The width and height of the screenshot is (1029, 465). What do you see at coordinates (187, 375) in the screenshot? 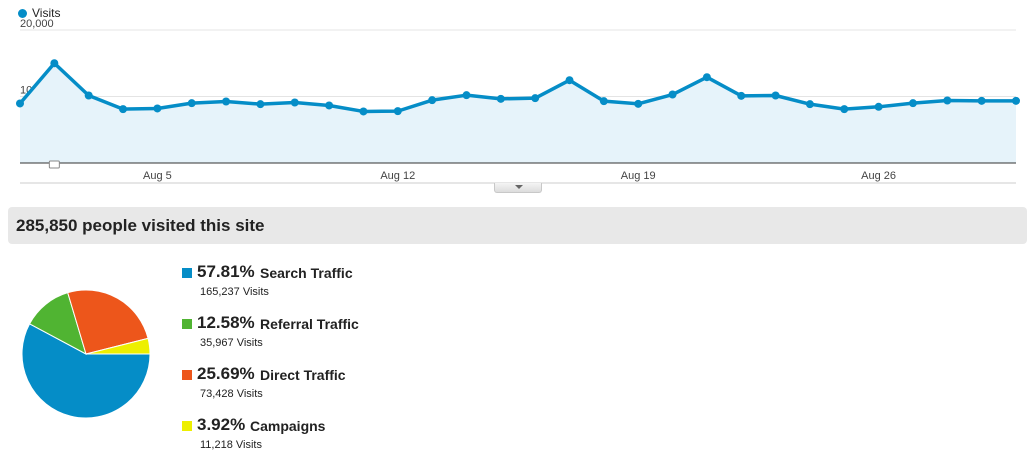
I see `direct-swatch-icon` at bounding box center [187, 375].